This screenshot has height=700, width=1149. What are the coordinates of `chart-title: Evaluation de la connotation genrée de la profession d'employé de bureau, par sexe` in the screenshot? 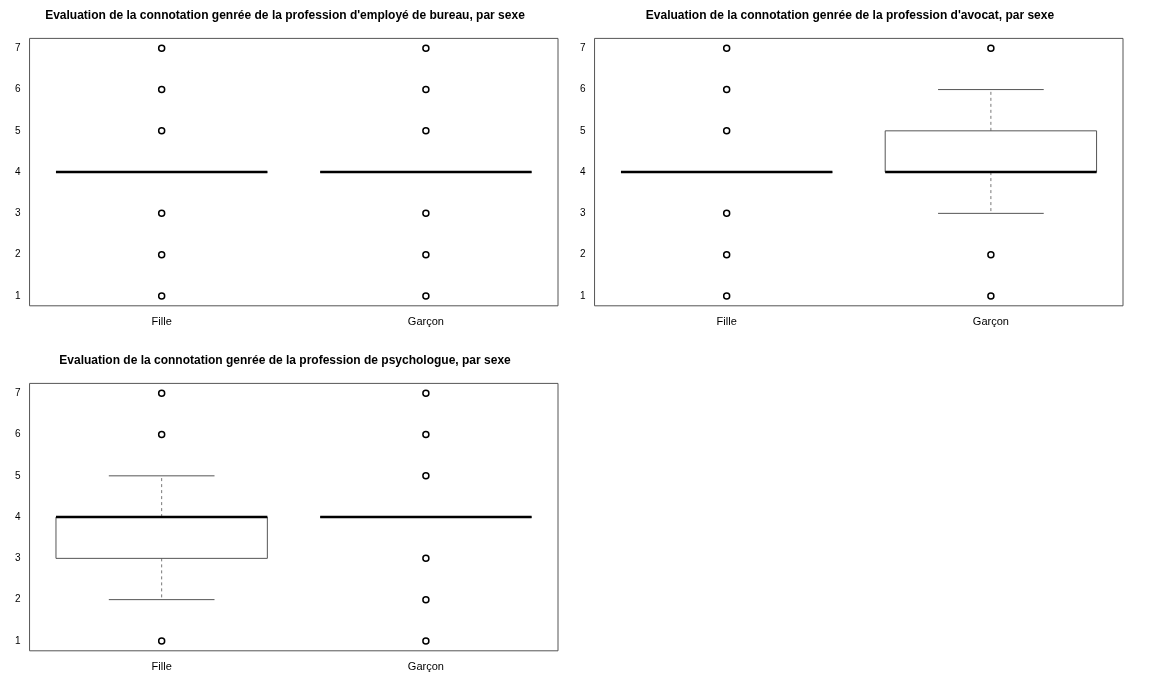 It's located at (285, 14).